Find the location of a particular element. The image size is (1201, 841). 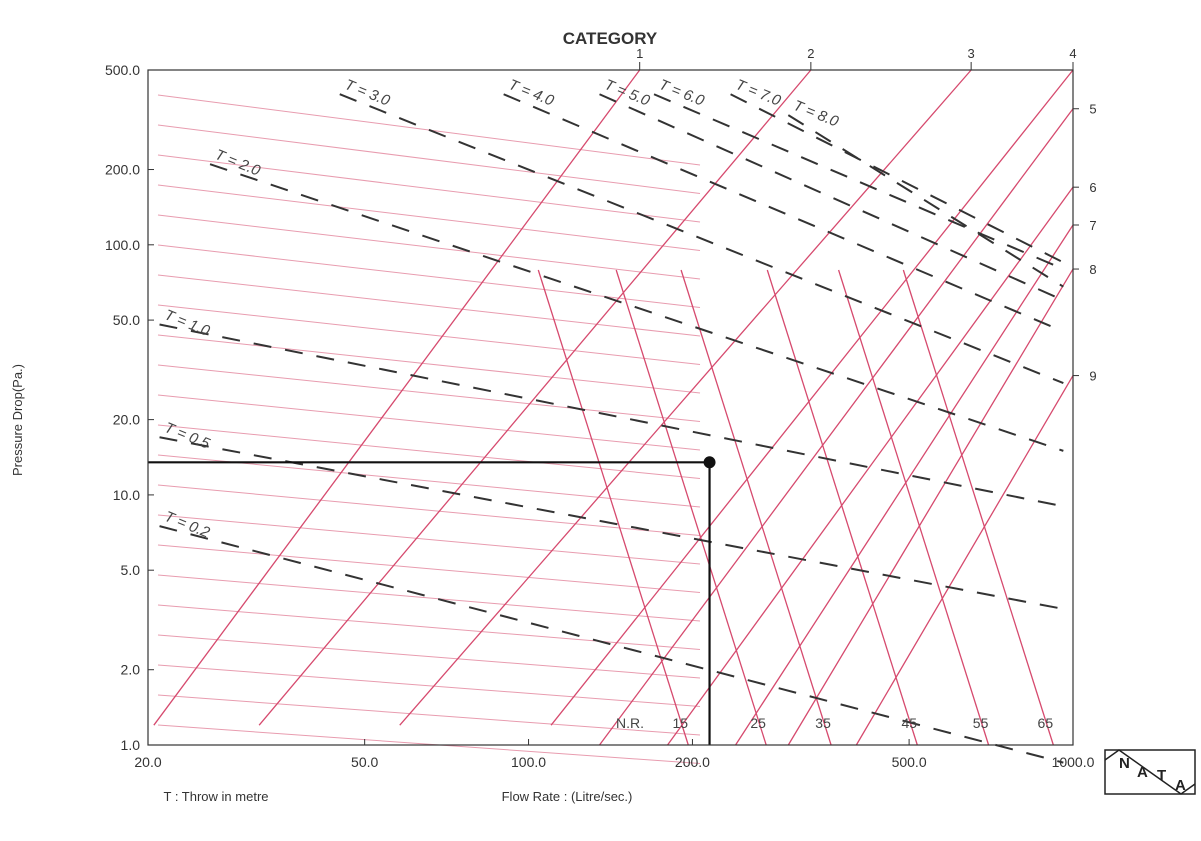

nata-logo-frame is located at coordinates (1150, 772).